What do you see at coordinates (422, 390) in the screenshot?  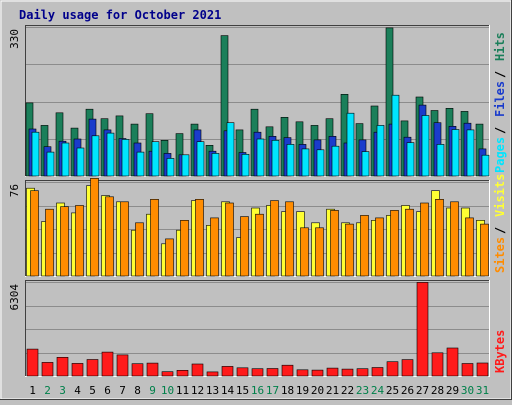 I see `x-tick-label: 27` at bounding box center [422, 390].